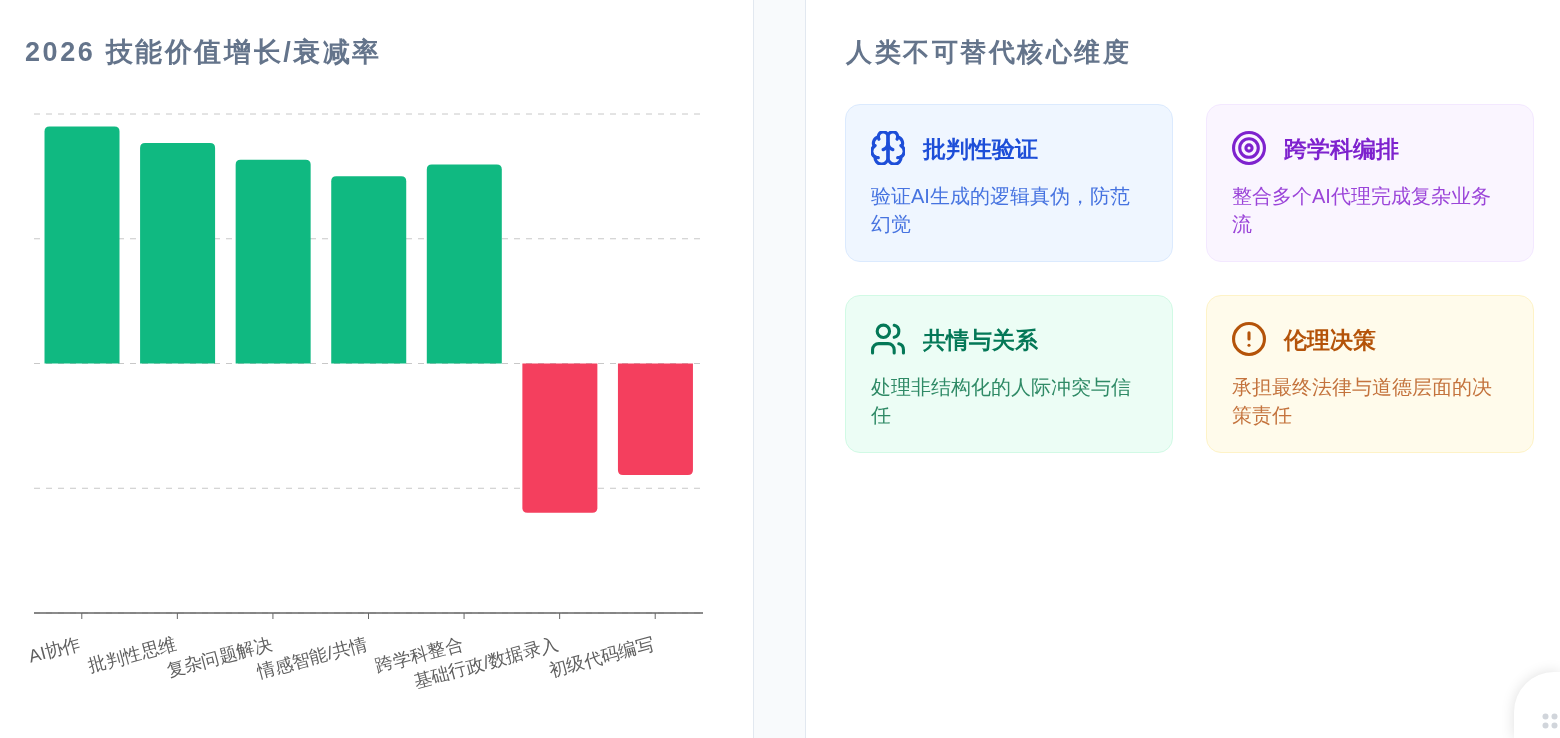 This screenshot has width=1560, height=738. I want to click on chart-title: 2026 技能价值增长/衰减率, so click(204, 52).